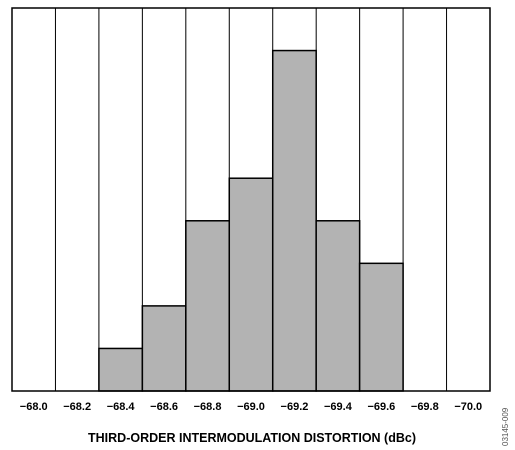 The width and height of the screenshot is (515, 450). I want to click on x-tick-label: −70.0, so click(468, 407).